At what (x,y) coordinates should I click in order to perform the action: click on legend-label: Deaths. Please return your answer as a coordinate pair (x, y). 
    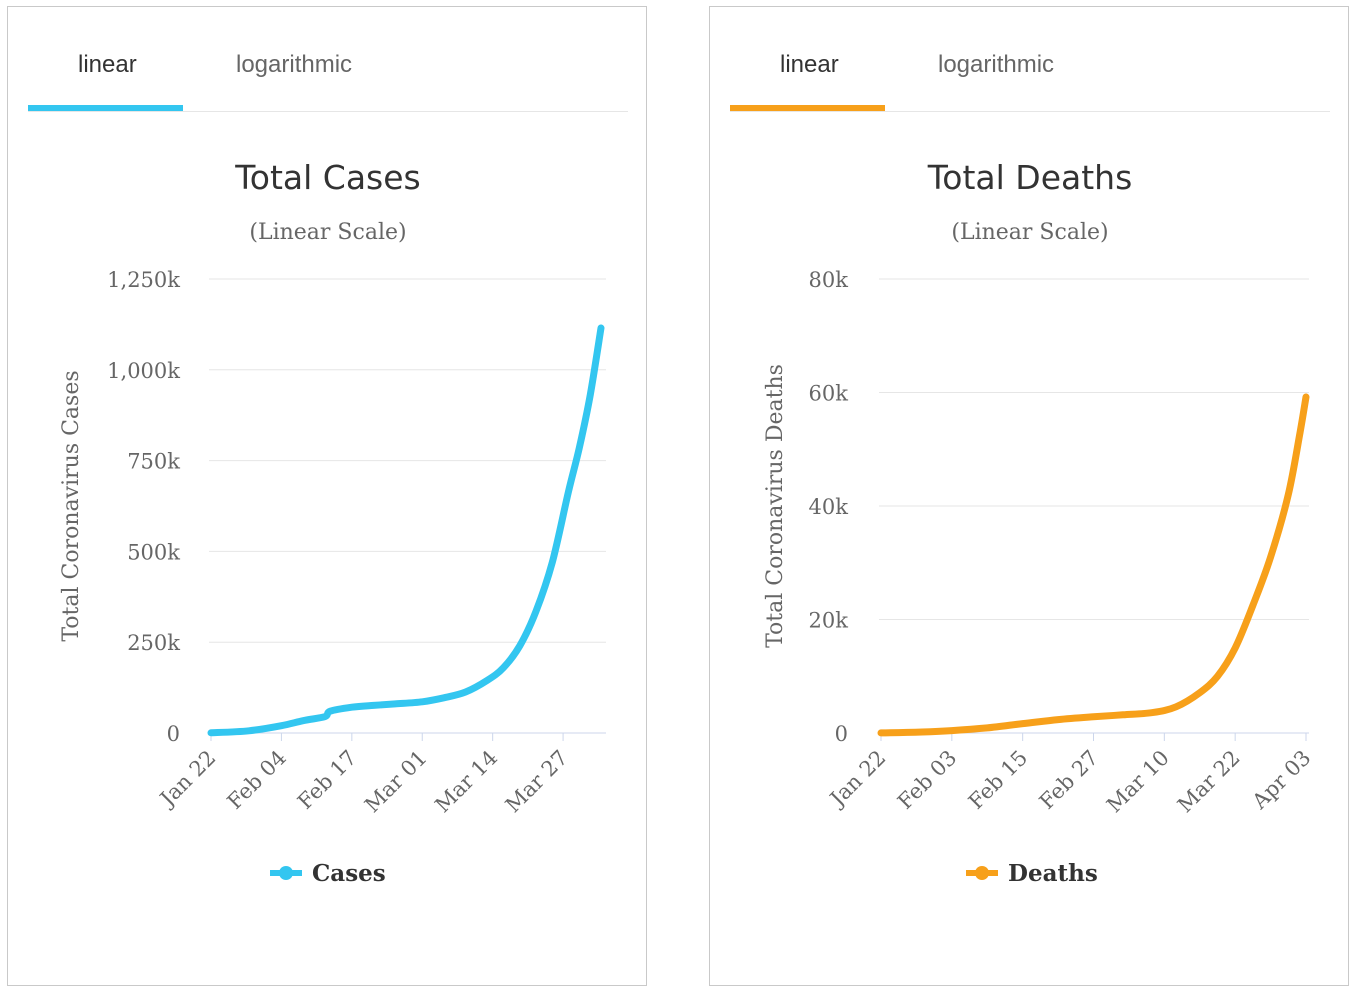
    Looking at the image, I should click on (1053, 873).